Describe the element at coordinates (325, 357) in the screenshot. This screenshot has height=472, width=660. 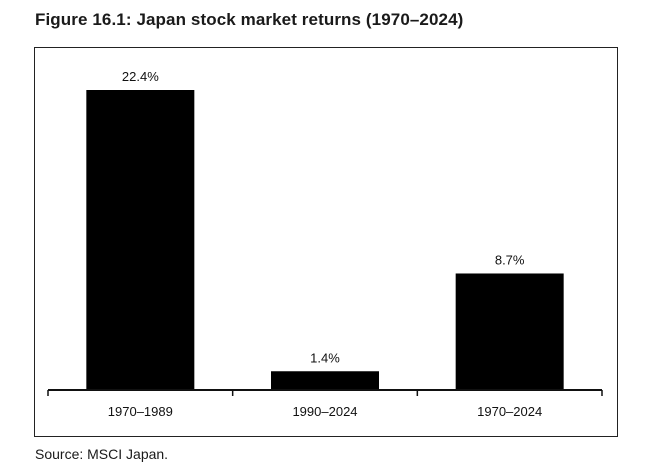
I see `bar-value-label: 1.4%` at that location.